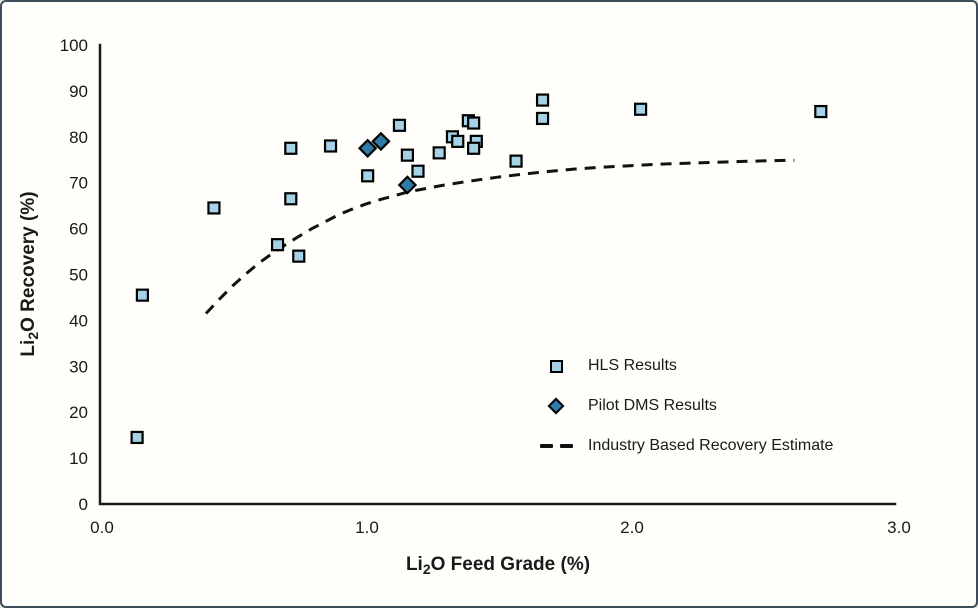 This screenshot has width=978, height=608. I want to click on y-tick-label: 40, so click(78, 320).